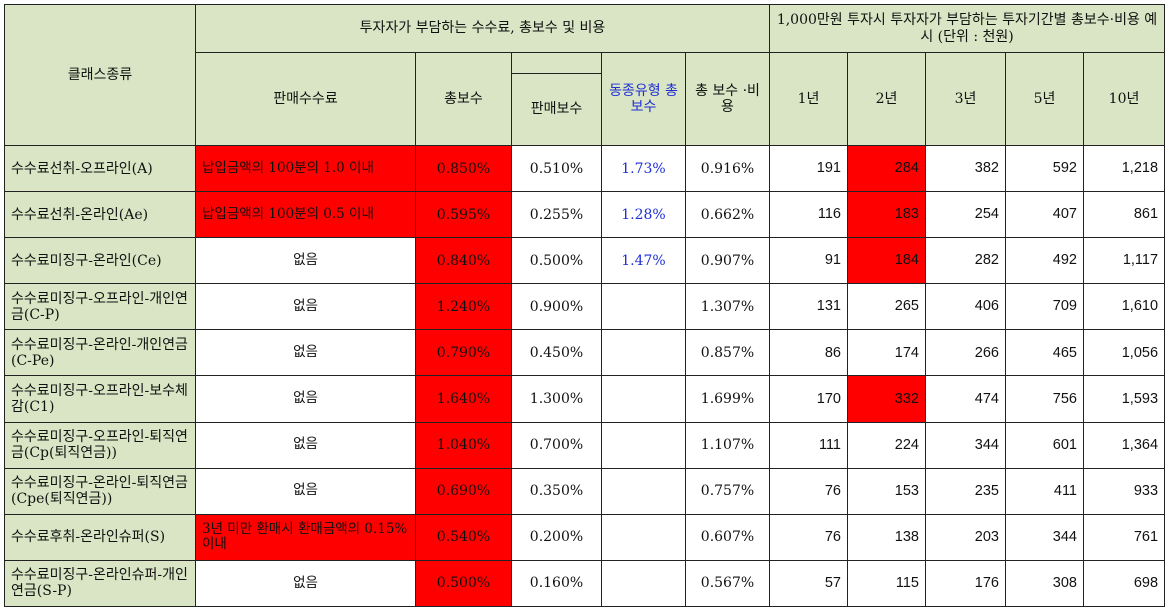 This screenshot has height=610, width=1166. What do you see at coordinates (305, 215) in the screenshot?
I see `sales-fee-cell: 납입금액의 100분의 0.5 이내` at bounding box center [305, 215].